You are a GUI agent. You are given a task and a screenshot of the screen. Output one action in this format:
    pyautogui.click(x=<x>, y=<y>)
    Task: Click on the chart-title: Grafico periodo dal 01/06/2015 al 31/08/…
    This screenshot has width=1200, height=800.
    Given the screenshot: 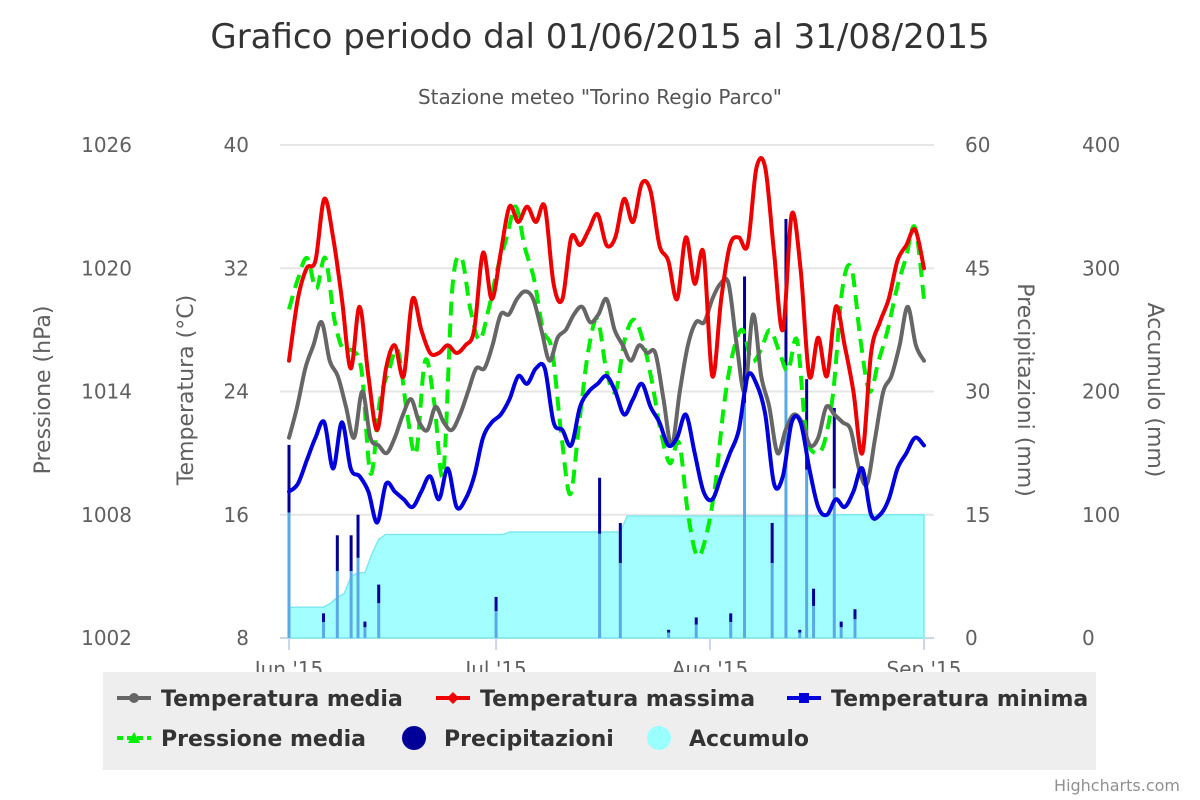 What is the action you would take?
    pyautogui.click(x=599, y=37)
    